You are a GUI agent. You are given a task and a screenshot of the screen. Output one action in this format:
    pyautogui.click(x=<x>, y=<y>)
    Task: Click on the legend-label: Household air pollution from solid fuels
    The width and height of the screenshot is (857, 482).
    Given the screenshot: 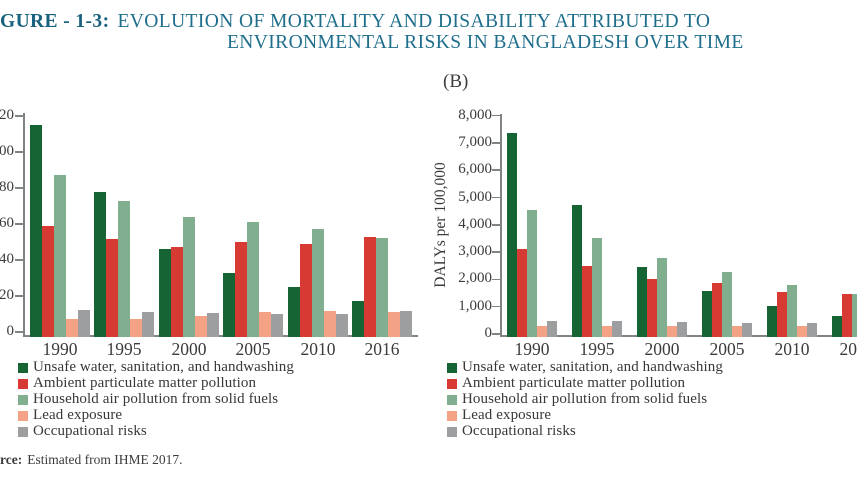 What is the action you would take?
    pyautogui.click(x=156, y=399)
    